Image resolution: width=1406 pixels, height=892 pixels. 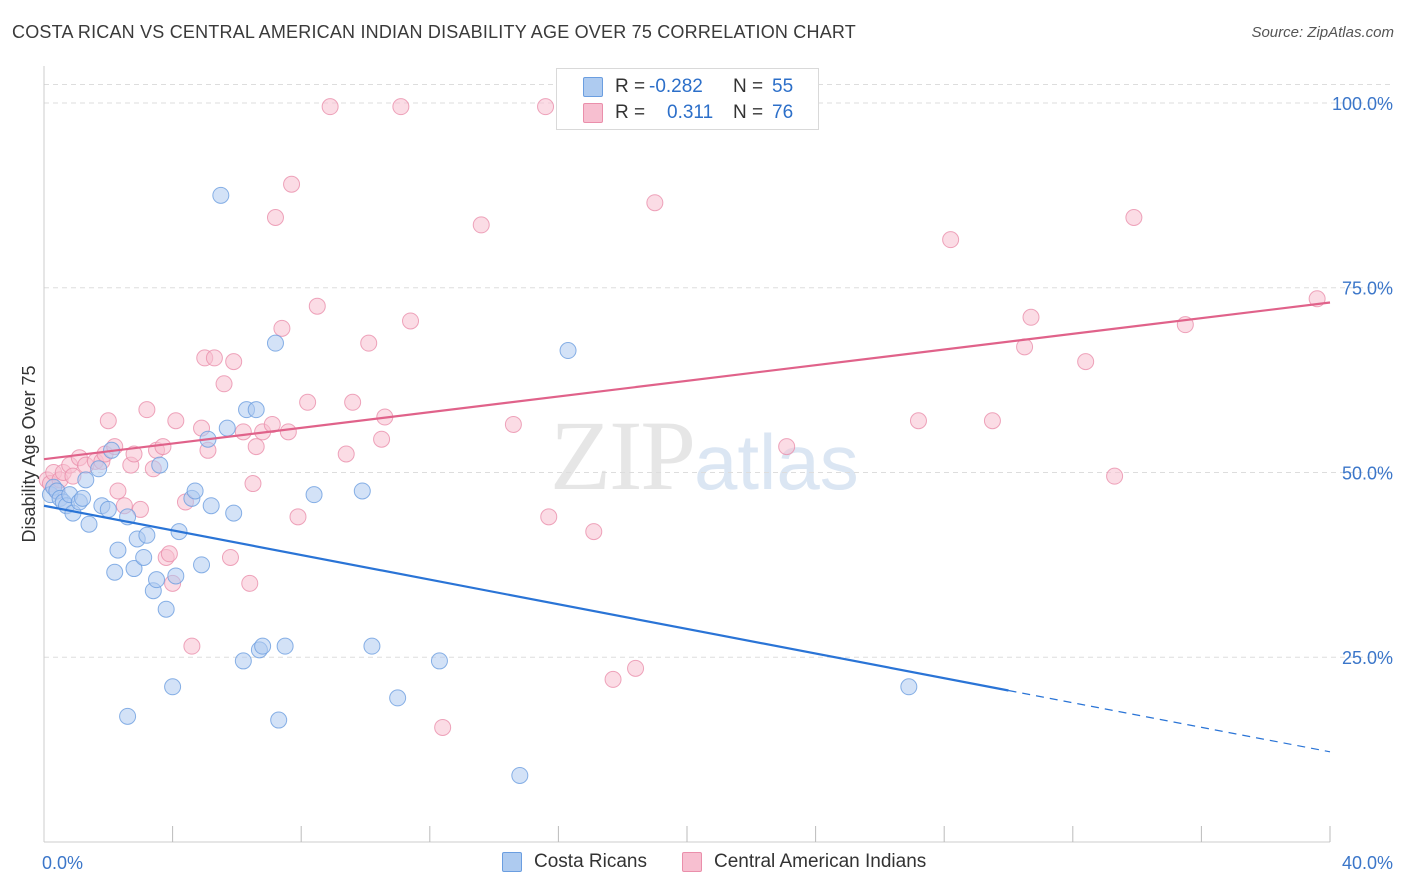 What do you see at coordinates (62, 863) in the screenshot?
I see `x-tick-label: 0.0%` at bounding box center [62, 863].